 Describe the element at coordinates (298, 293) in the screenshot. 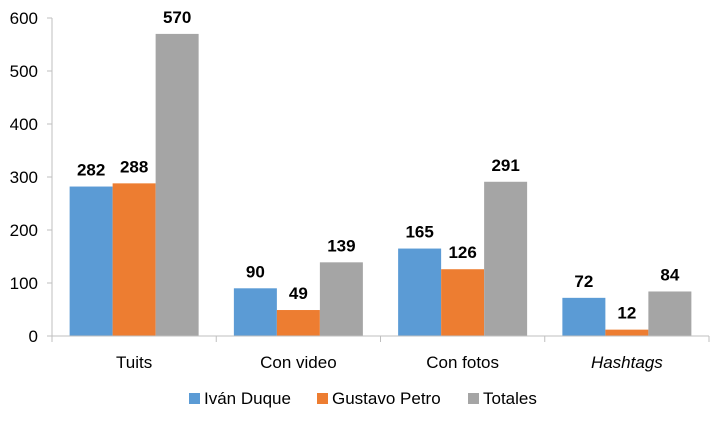

I see `data-label: 49` at that location.